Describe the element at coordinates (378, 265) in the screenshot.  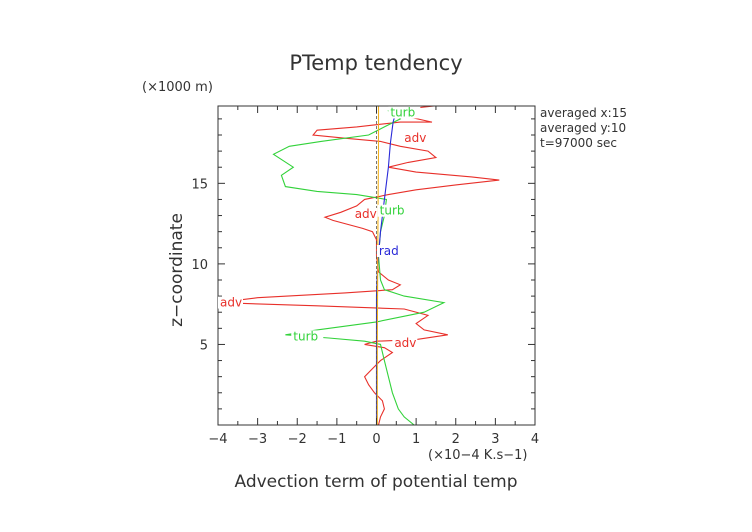
I see `series-line-other` at that location.